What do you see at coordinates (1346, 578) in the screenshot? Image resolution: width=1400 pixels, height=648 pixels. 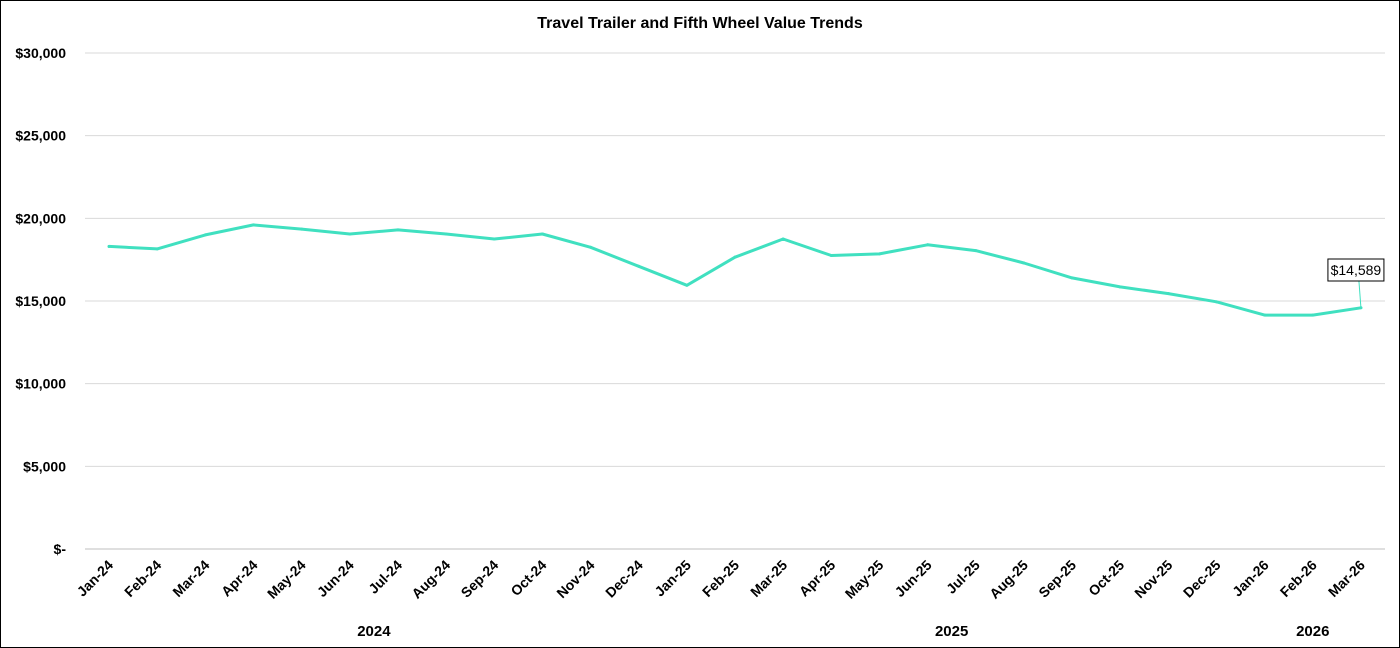 I see `x-tick-label: Mar-26` at bounding box center [1346, 578].